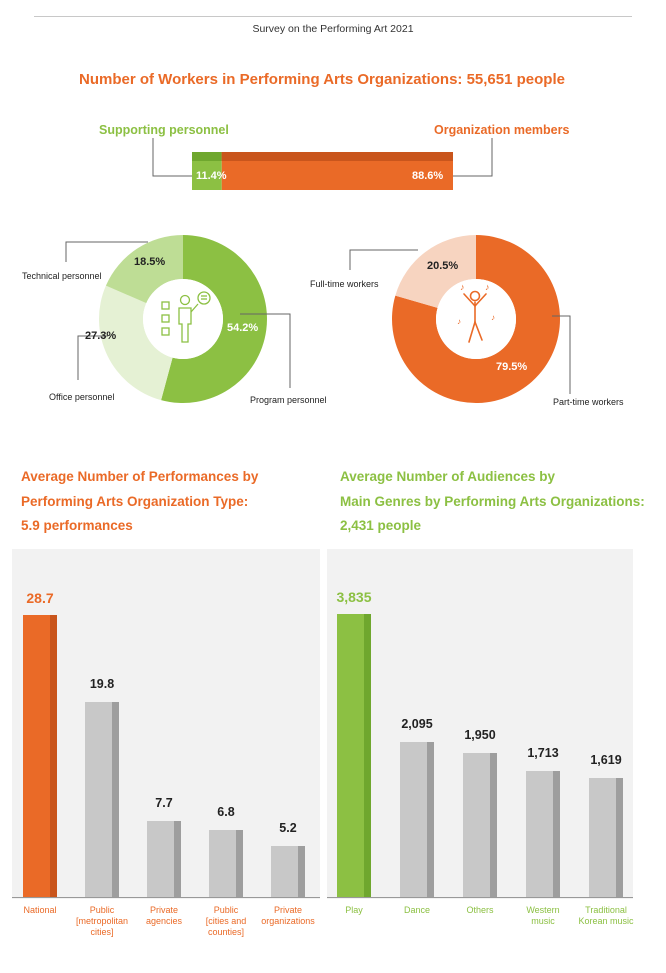 This screenshot has width=666, height=973. I want to click on audiences-category-line: Dance, so click(416, 910).